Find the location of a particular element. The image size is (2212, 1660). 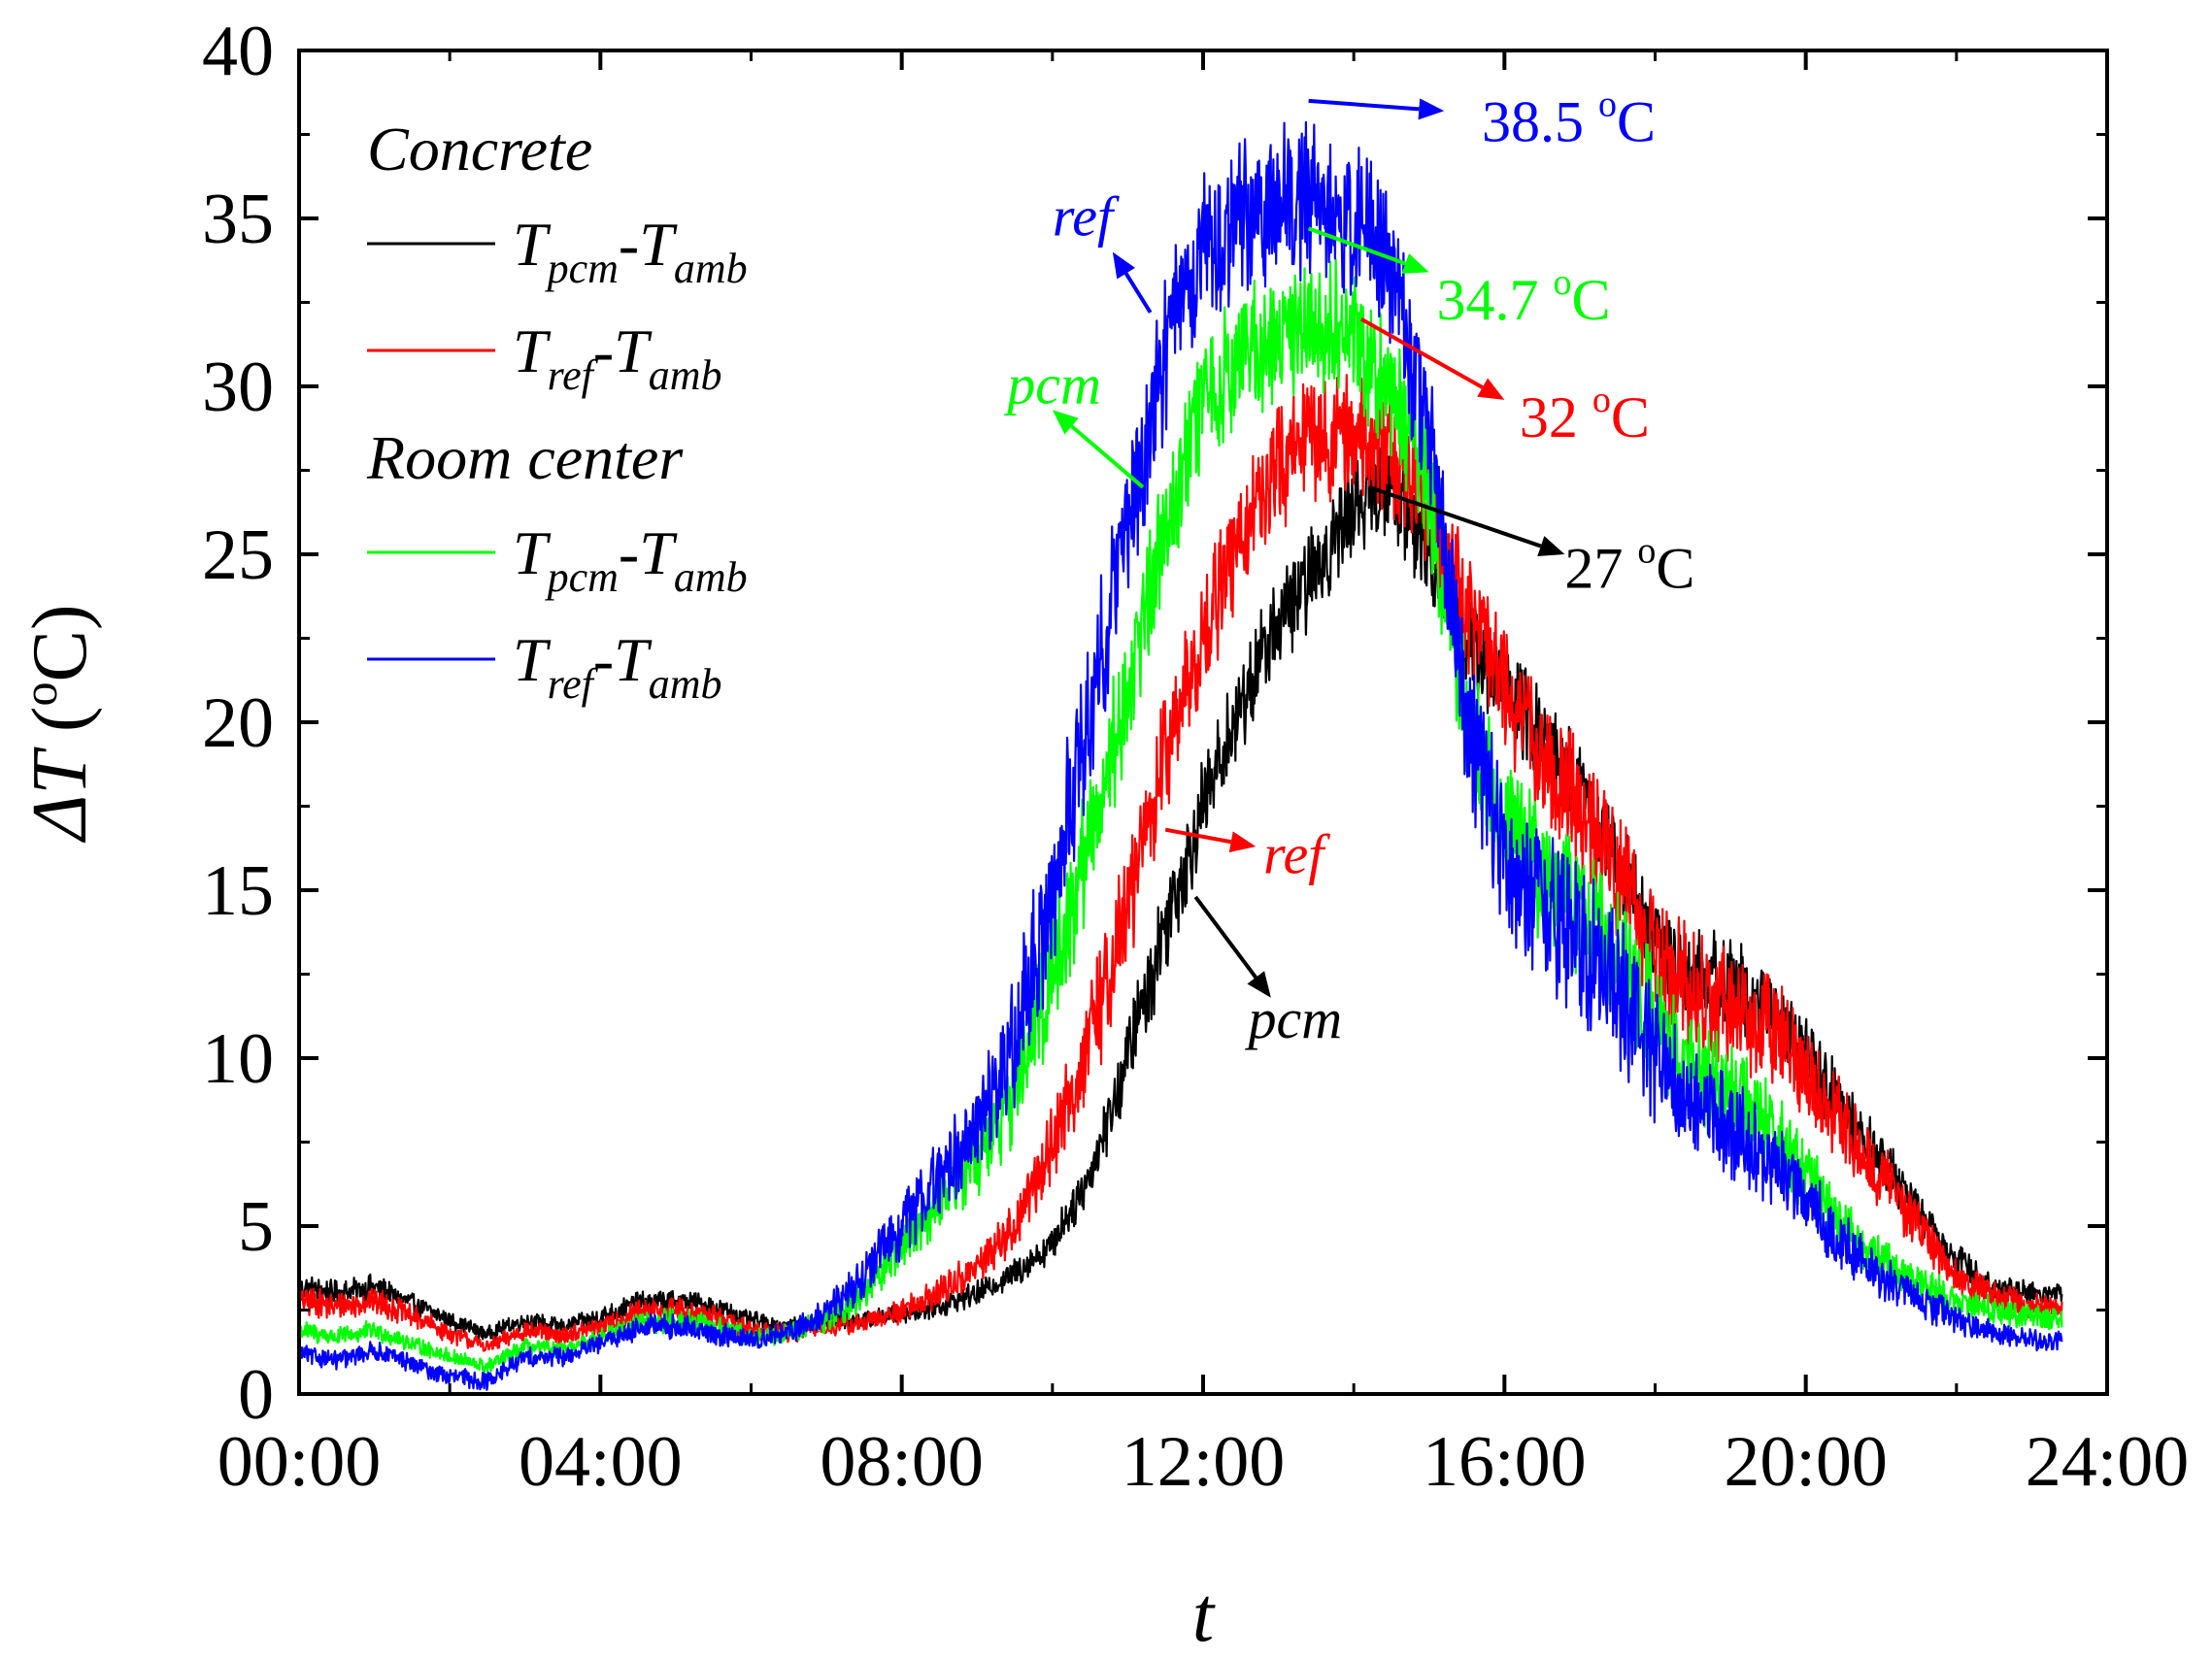

legend-label-concrete_ref: Tref-Tamb is located at coordinates (617, 357).